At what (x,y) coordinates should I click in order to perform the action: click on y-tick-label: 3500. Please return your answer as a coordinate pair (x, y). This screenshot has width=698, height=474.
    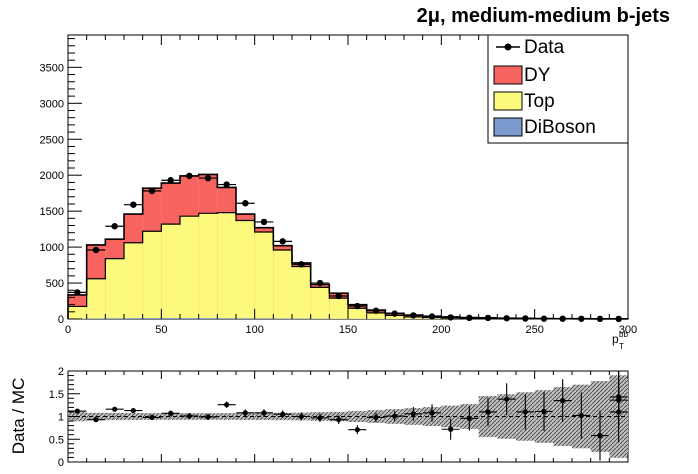
    Looking at the image, I should click on (52, 68).